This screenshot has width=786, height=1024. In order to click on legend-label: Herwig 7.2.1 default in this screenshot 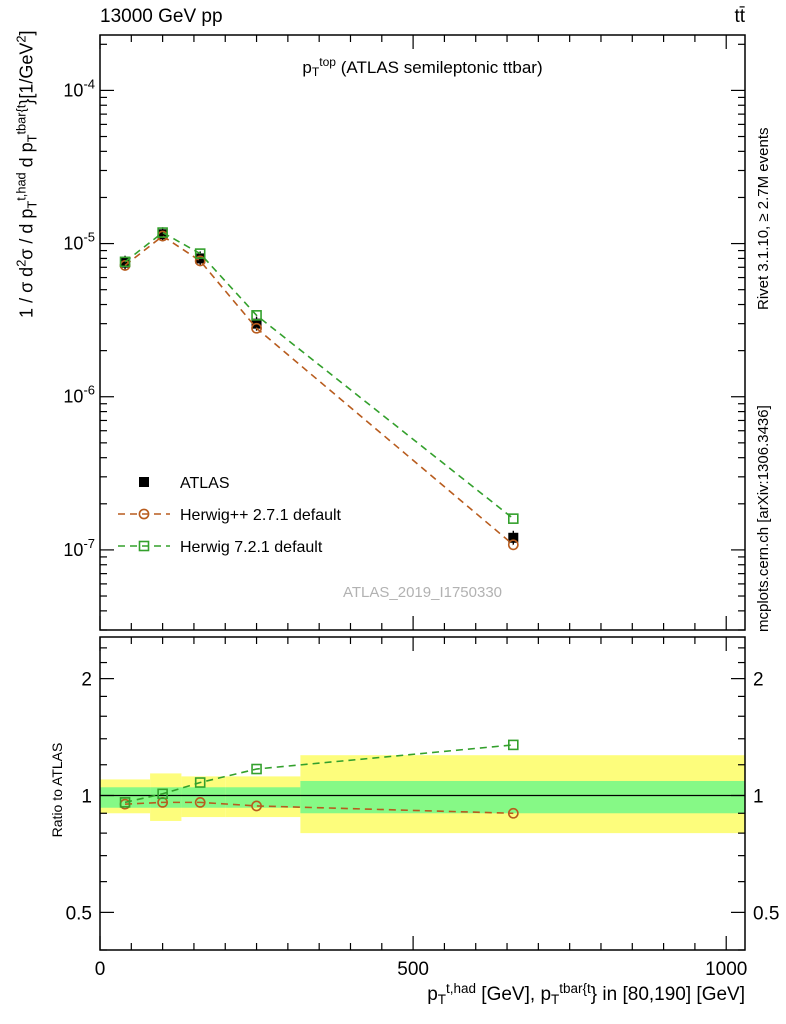, I will do `click(251, 547)`.